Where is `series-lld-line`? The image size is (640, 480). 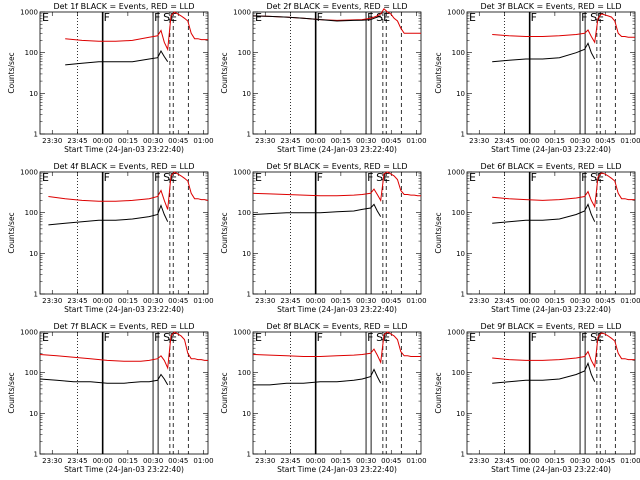 series-lld-line is located at coordinates (563, 28).